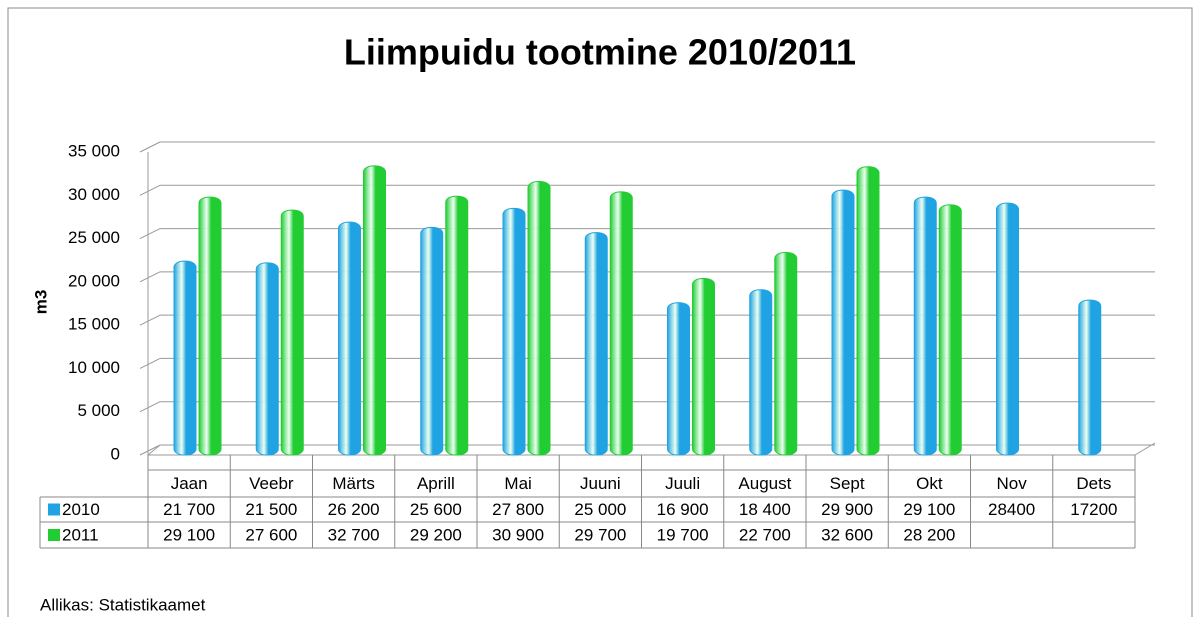  I want to click on y-tick-label: 25 000, so click(94, 237).